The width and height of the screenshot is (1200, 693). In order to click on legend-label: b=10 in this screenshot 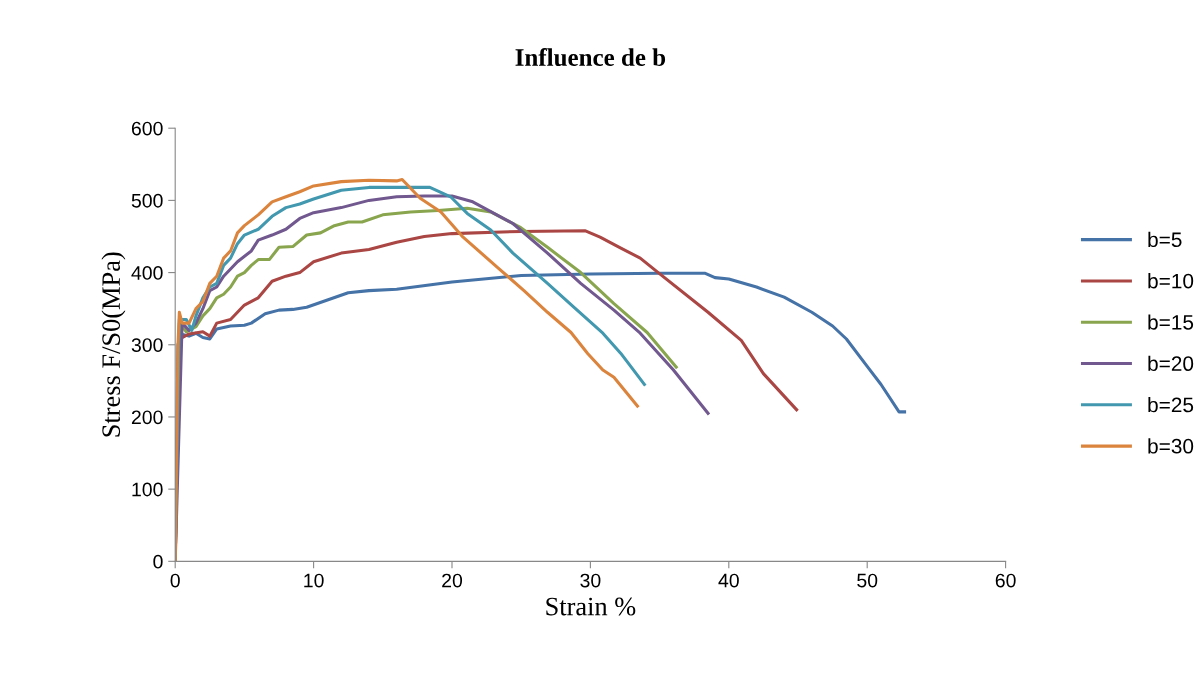, I will do `click(1171, 281)`.